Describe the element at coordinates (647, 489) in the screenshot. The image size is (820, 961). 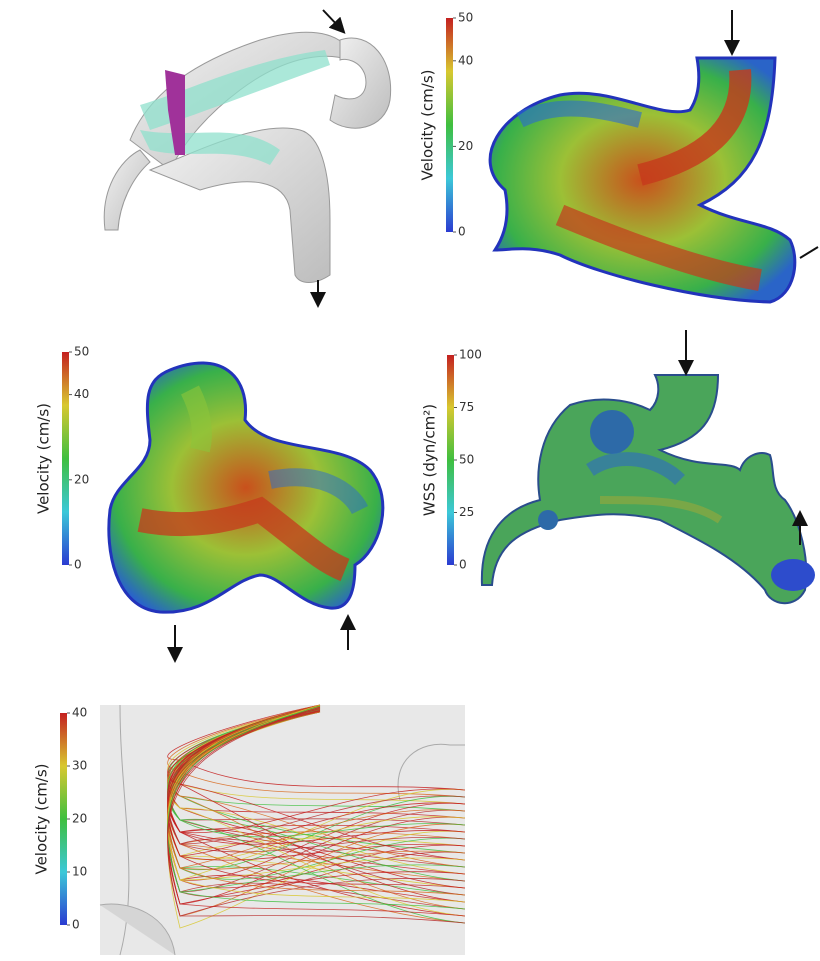
I see `wss-surface` at that location.